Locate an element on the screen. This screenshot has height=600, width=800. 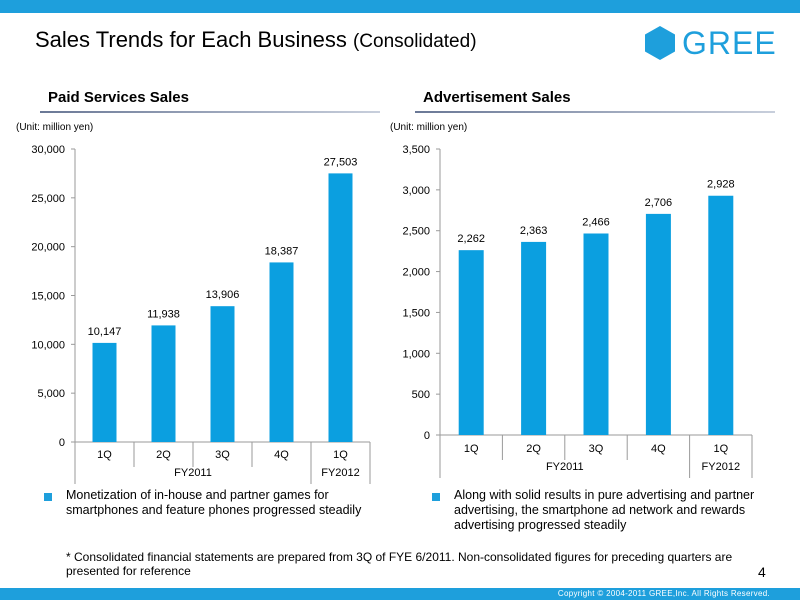
page-title-sub: (Consolidated) is located at coordinates (414, 41).